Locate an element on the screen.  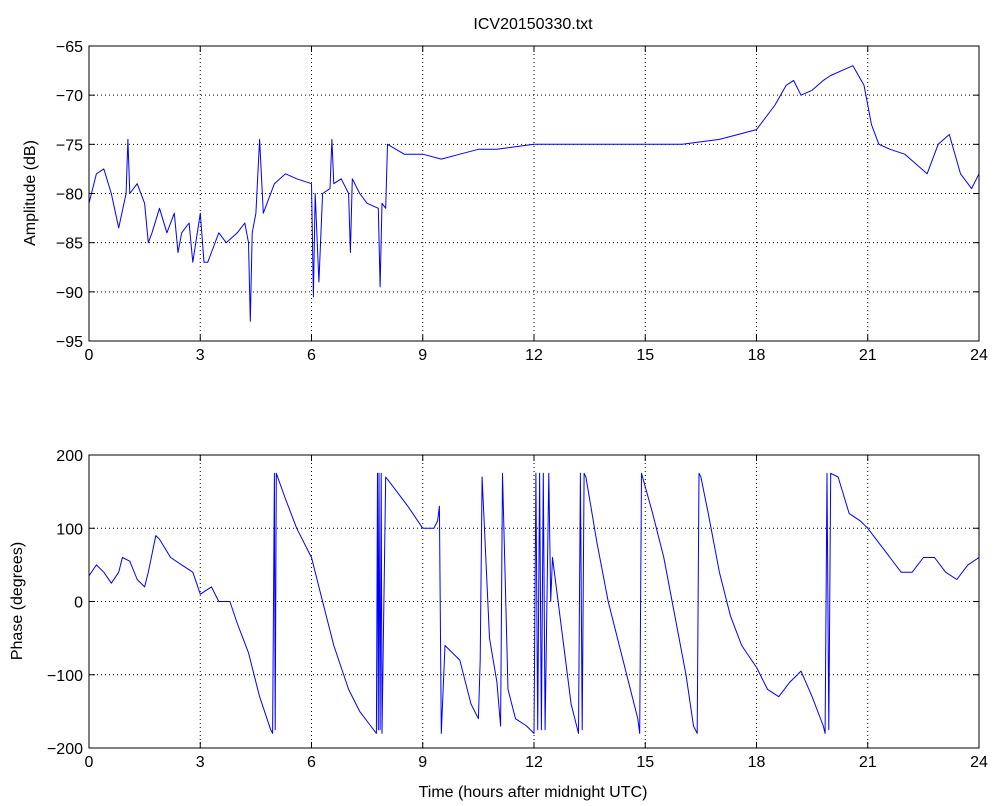
phase-xtick-label: 21 is located at coordinates (868, 762).